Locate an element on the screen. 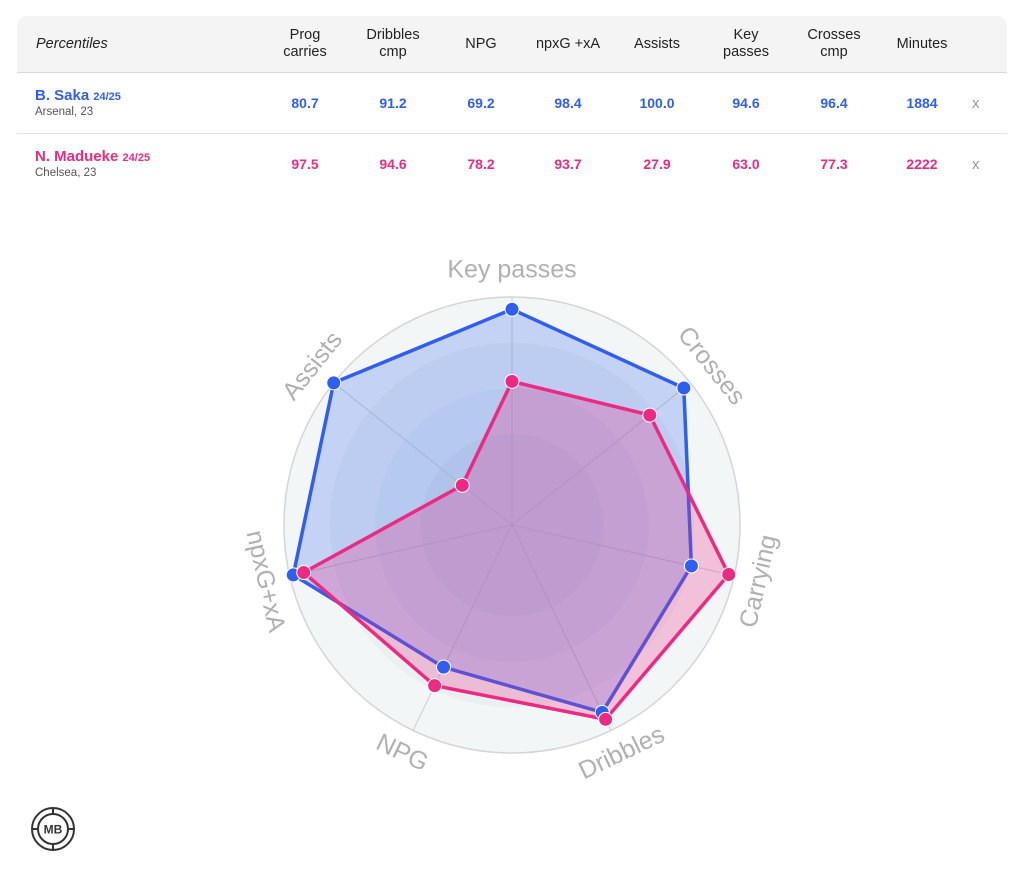 This screenshot has width=1024, height=895. player-club: Chelsea, 23 is located at coordinates (66, 173).